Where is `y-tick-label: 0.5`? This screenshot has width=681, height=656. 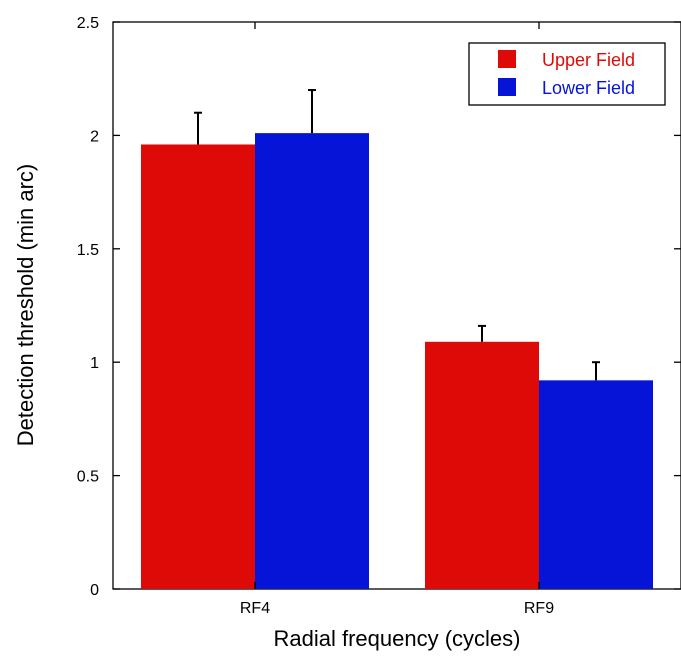 y-tick-label: 0.5 is located at coordinates (88, 477).